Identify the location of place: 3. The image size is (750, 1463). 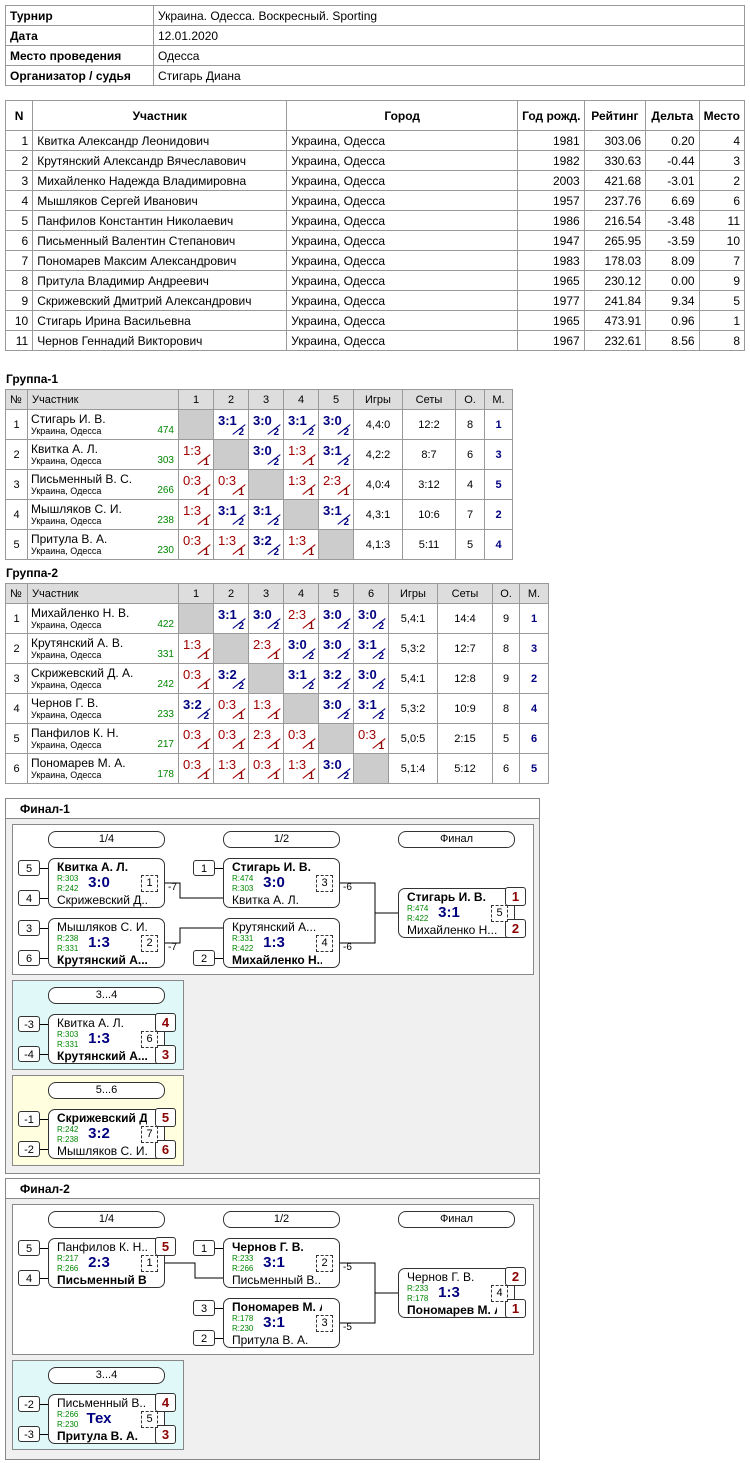
(498, 454).